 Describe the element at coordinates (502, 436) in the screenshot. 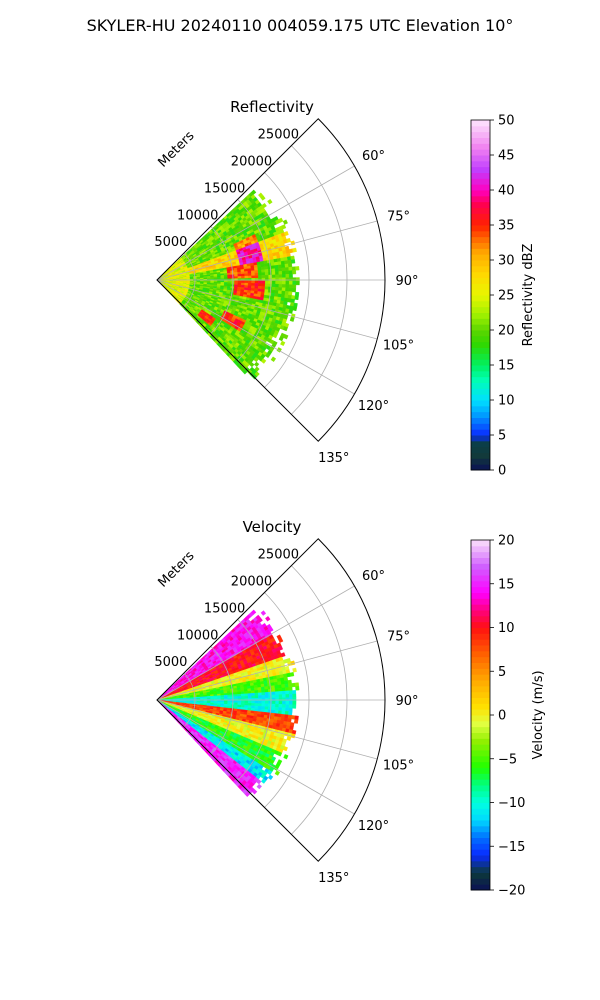

I see `colorbar-tick-label: 5` at that location.